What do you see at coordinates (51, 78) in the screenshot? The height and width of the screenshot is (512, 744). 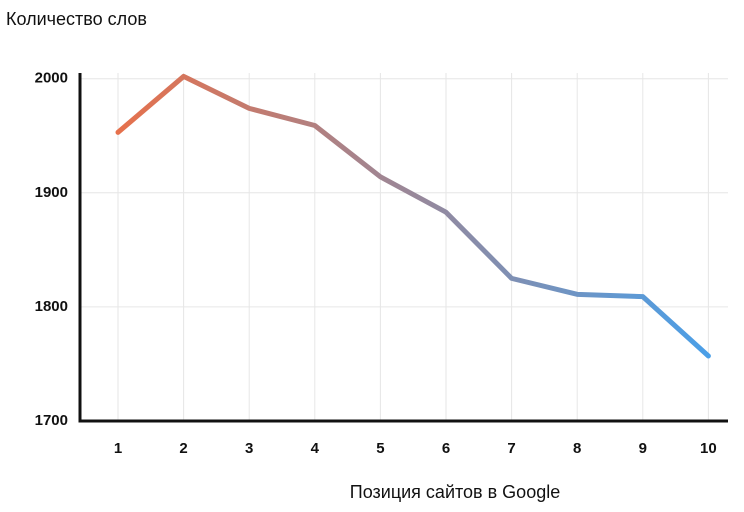 I see `y-tick-label: 2000` at bounding box center [51, 78].